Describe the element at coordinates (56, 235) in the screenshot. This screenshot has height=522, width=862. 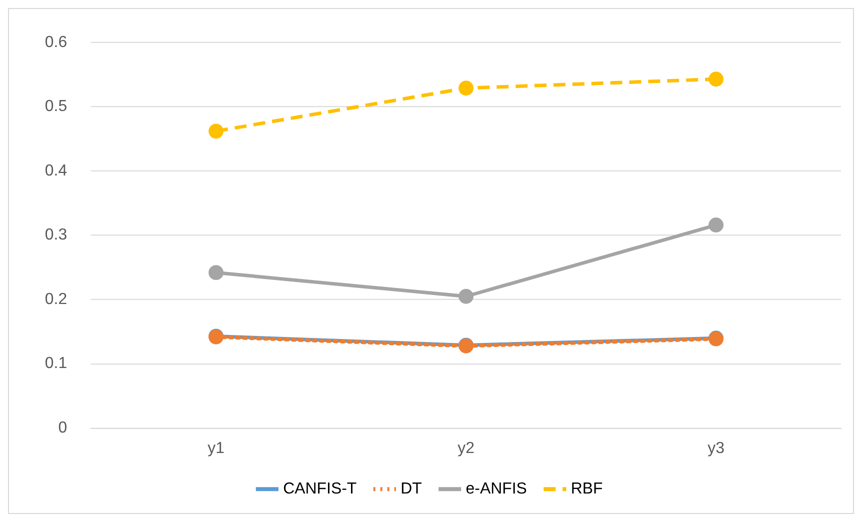
I see `y-tick-label: 0.3` at that location.